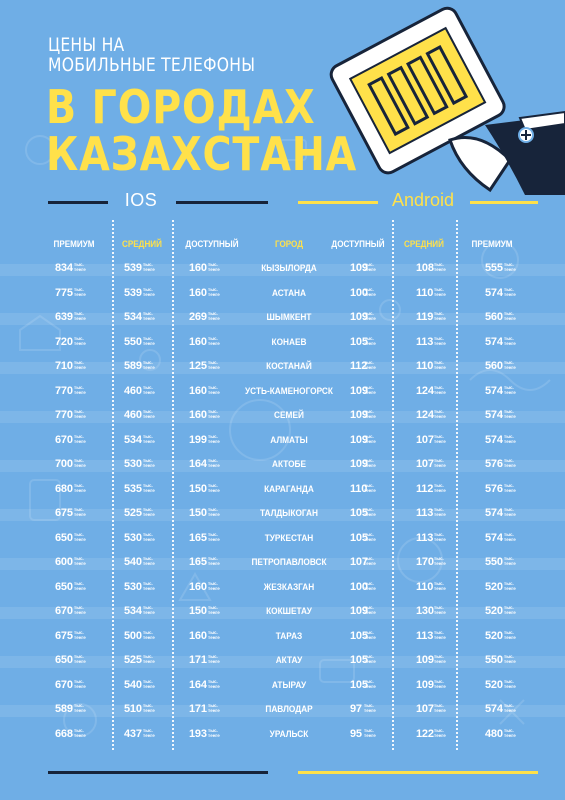  Describe the element at coordinates (359, 366) in the screenshot. I see `price-value: 112` at that location.